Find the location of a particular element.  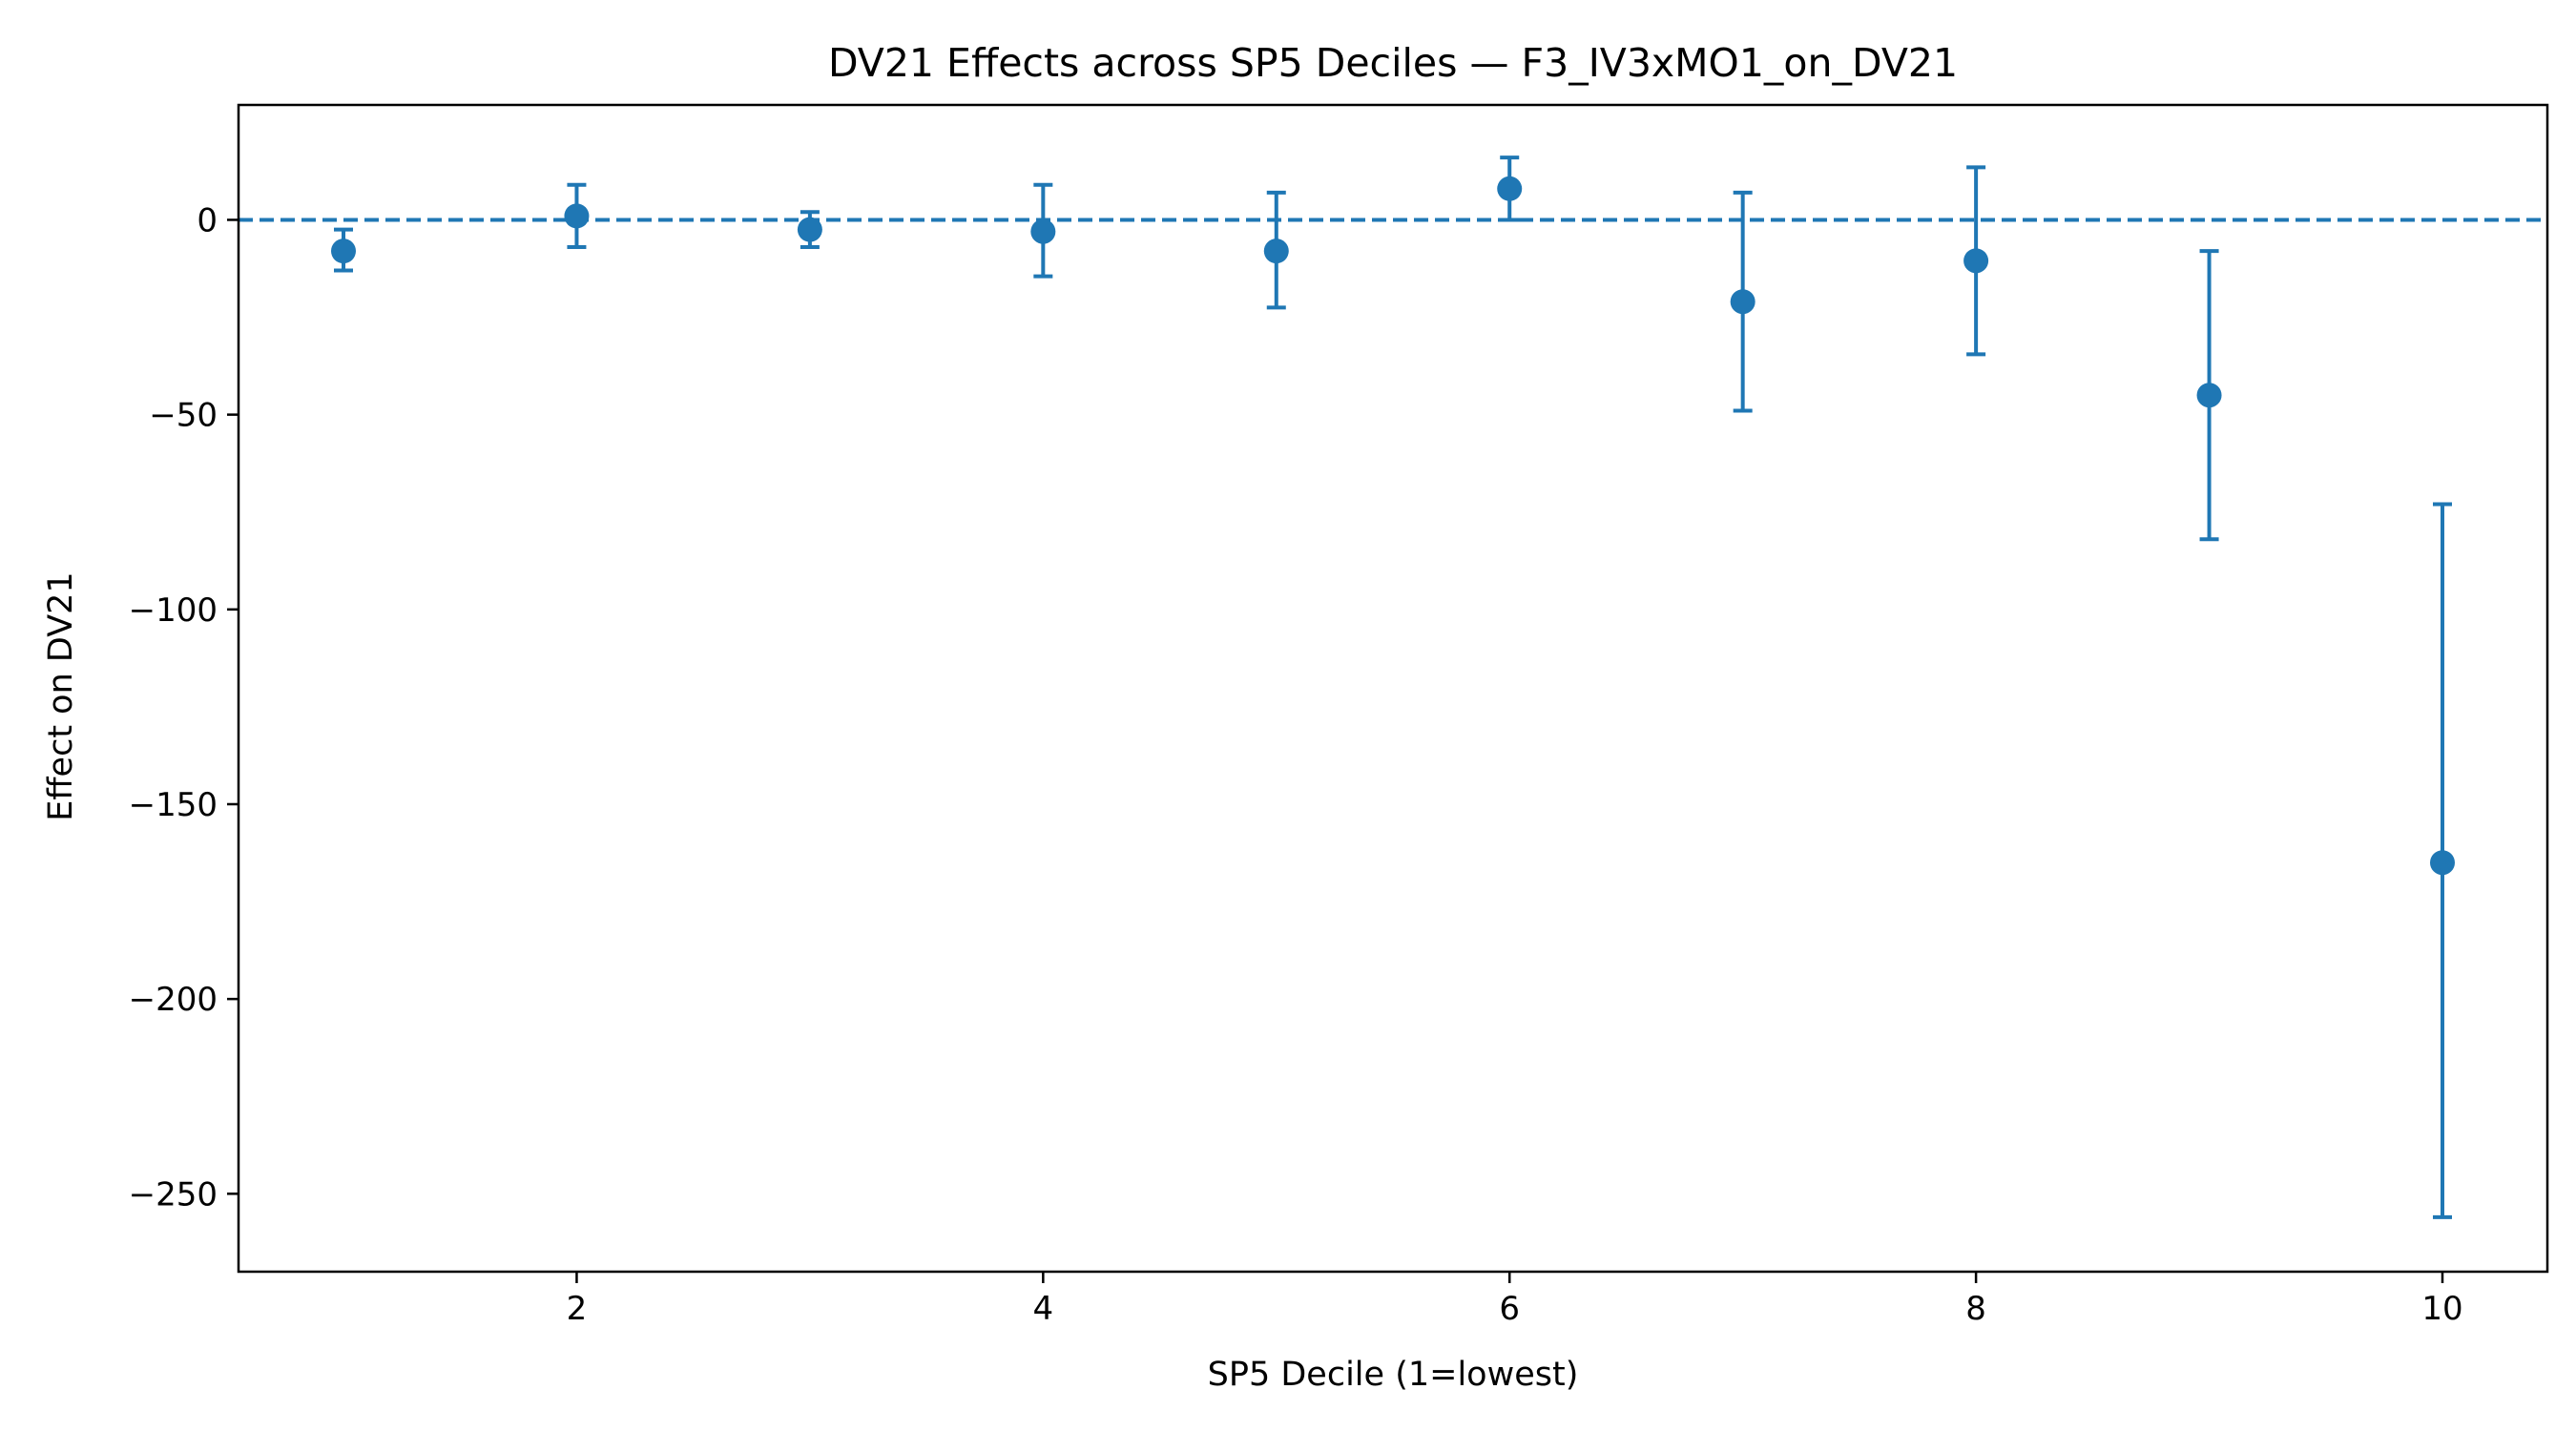

y-axis-label: Effect on DV21 is located at coordinates (61, 695).